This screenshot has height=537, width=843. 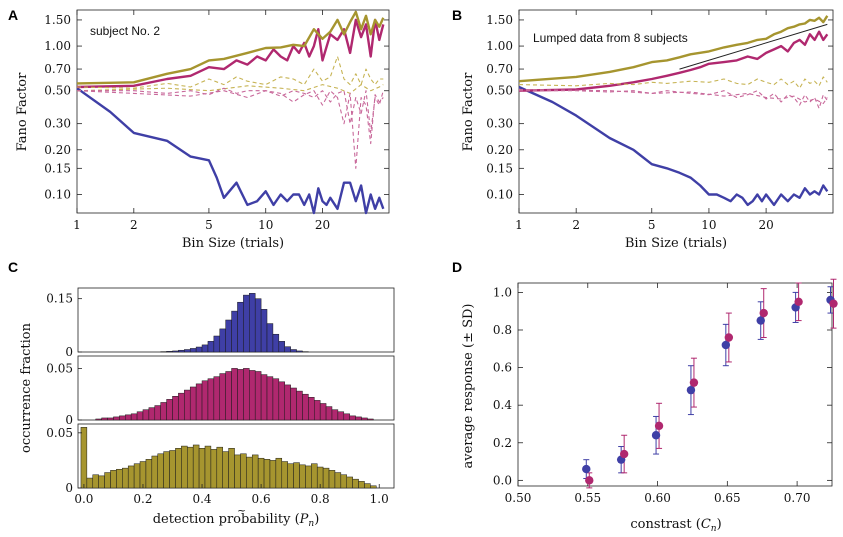 What do you see at coordinates (57, 91) in the screenshot?
I see `y-tick-label-a-4: 0.50` at bounding box center [57, 91].